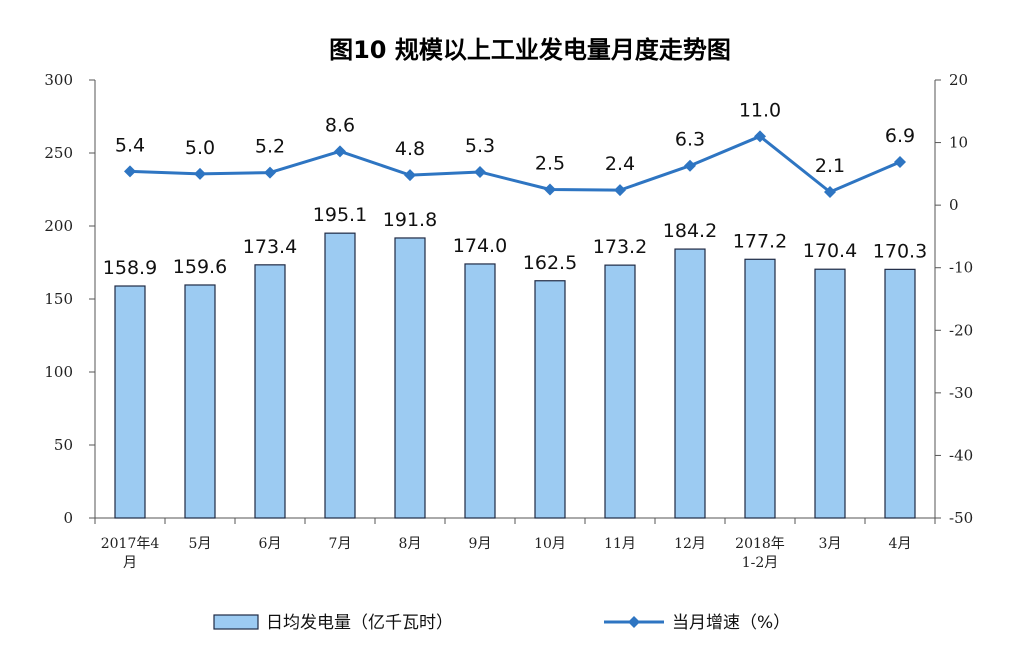 This screenshot has height=651, width=1011. What do you see at coordinates (900, 136) in the screenshot?
I see `line-value-label: 6.9` at bounding box center [900, 136].